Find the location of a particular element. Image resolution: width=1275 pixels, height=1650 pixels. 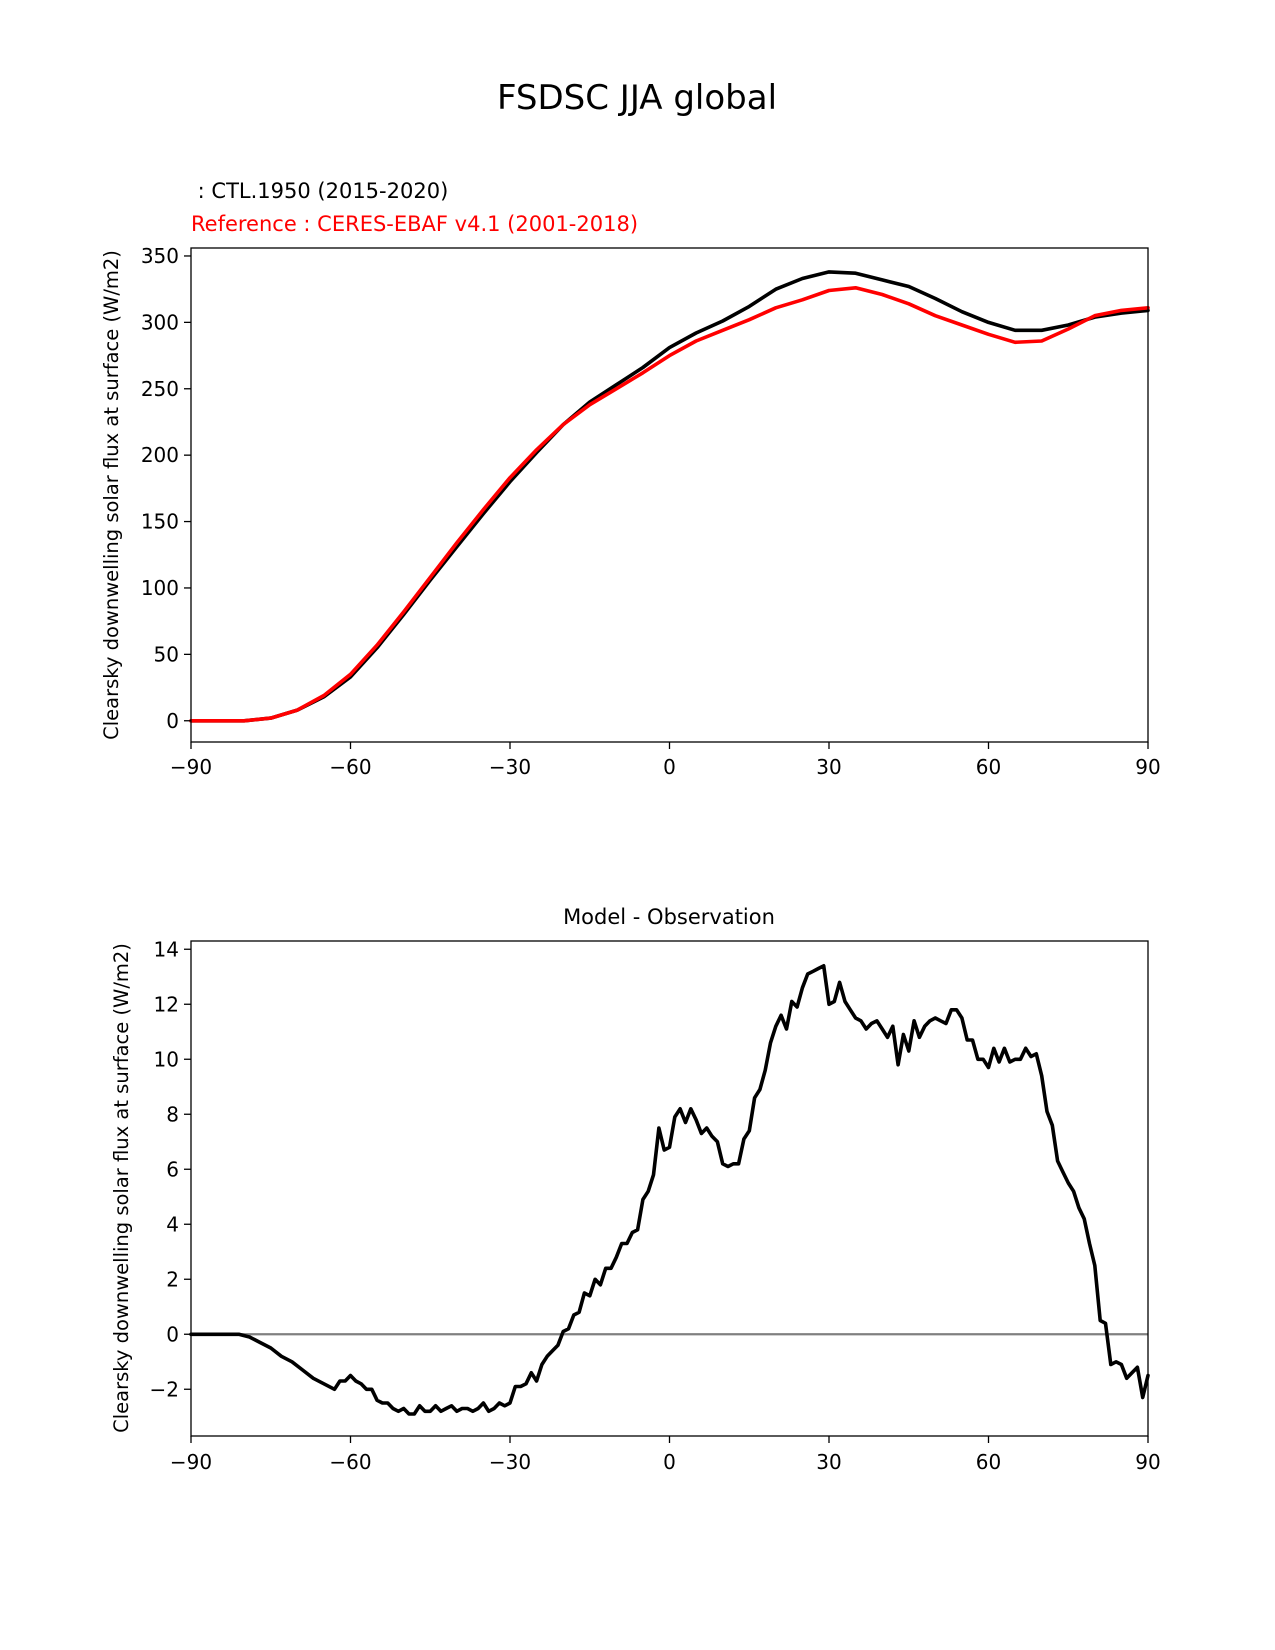

y-tick-label: 4 is located at coordinates (172, 1224).